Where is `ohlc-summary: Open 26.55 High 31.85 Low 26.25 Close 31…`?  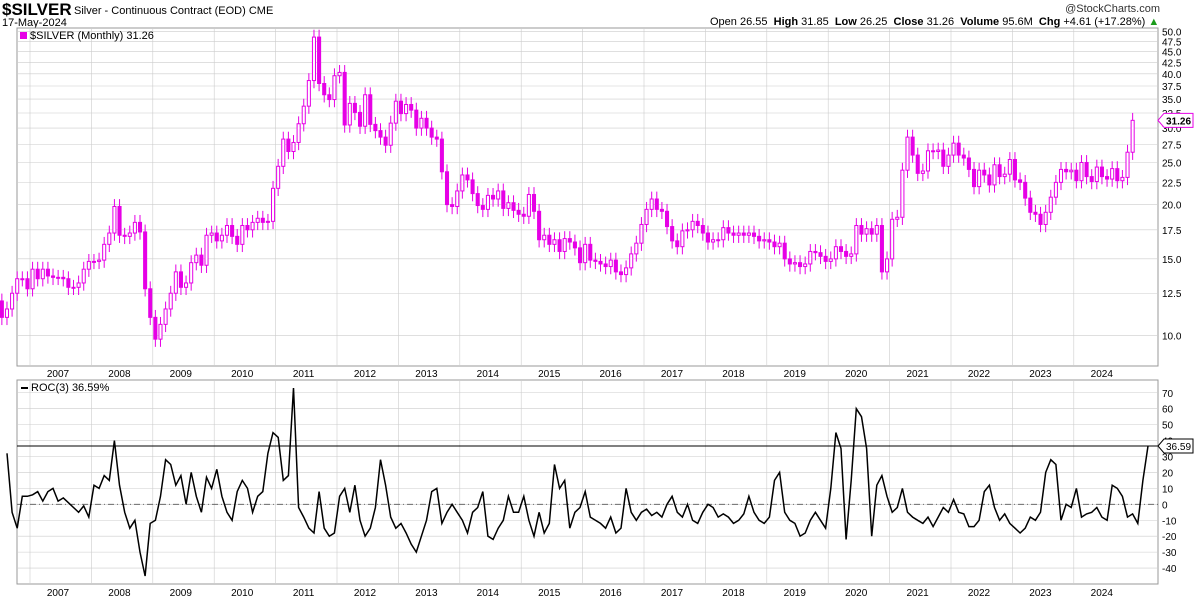
ohlc-summary: Open 26.55 High 31.85 Low 26.25 Close 31… is located at coordinates (934, 22).